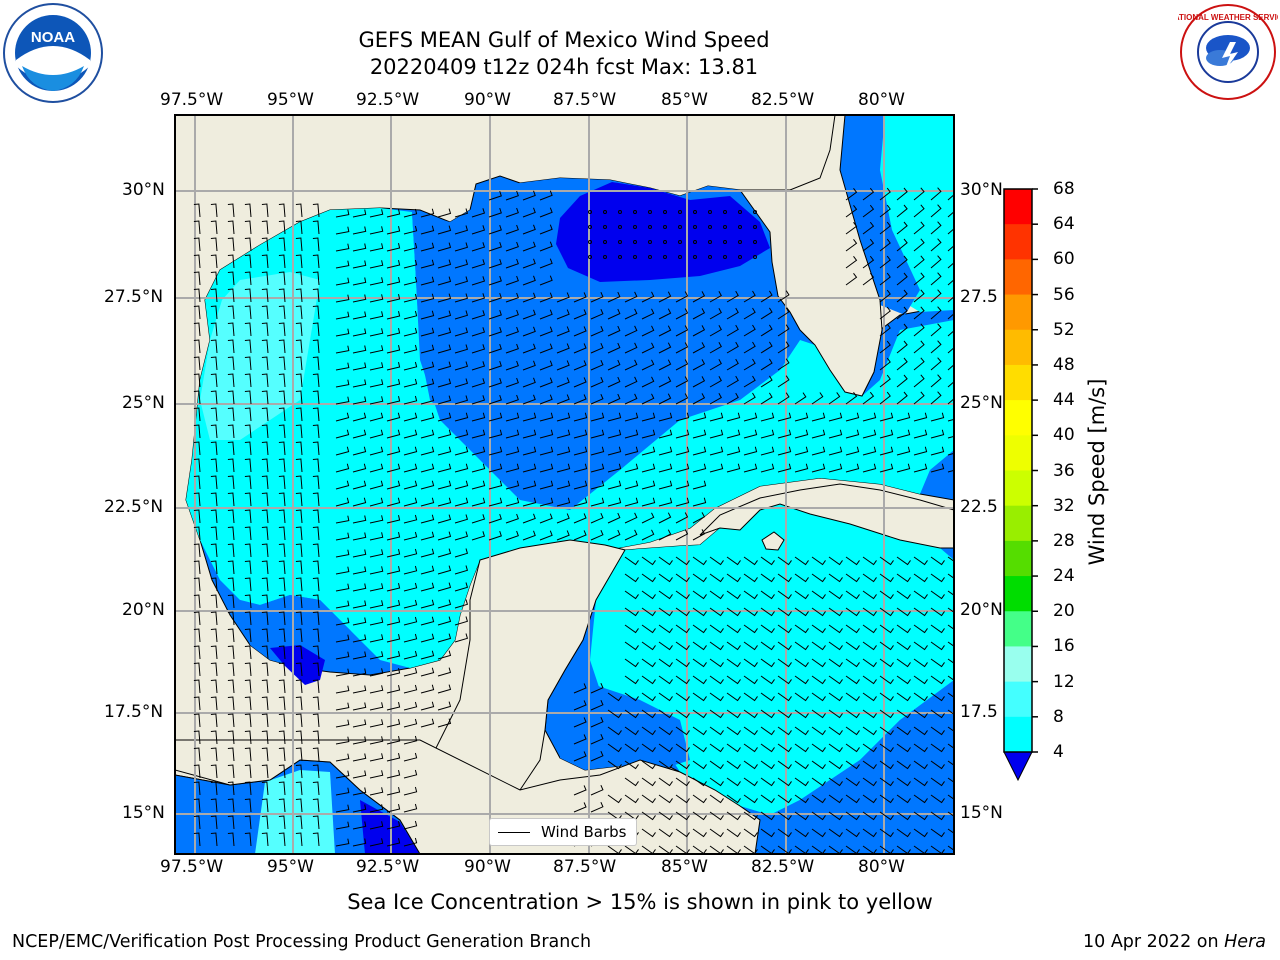 The height and width of the screenshot is (960, 1280). What do you see at coordinates (143, 403) in the screenshot?
I see `lat-tick-left: 25°N` at bounding box center [143, 403].